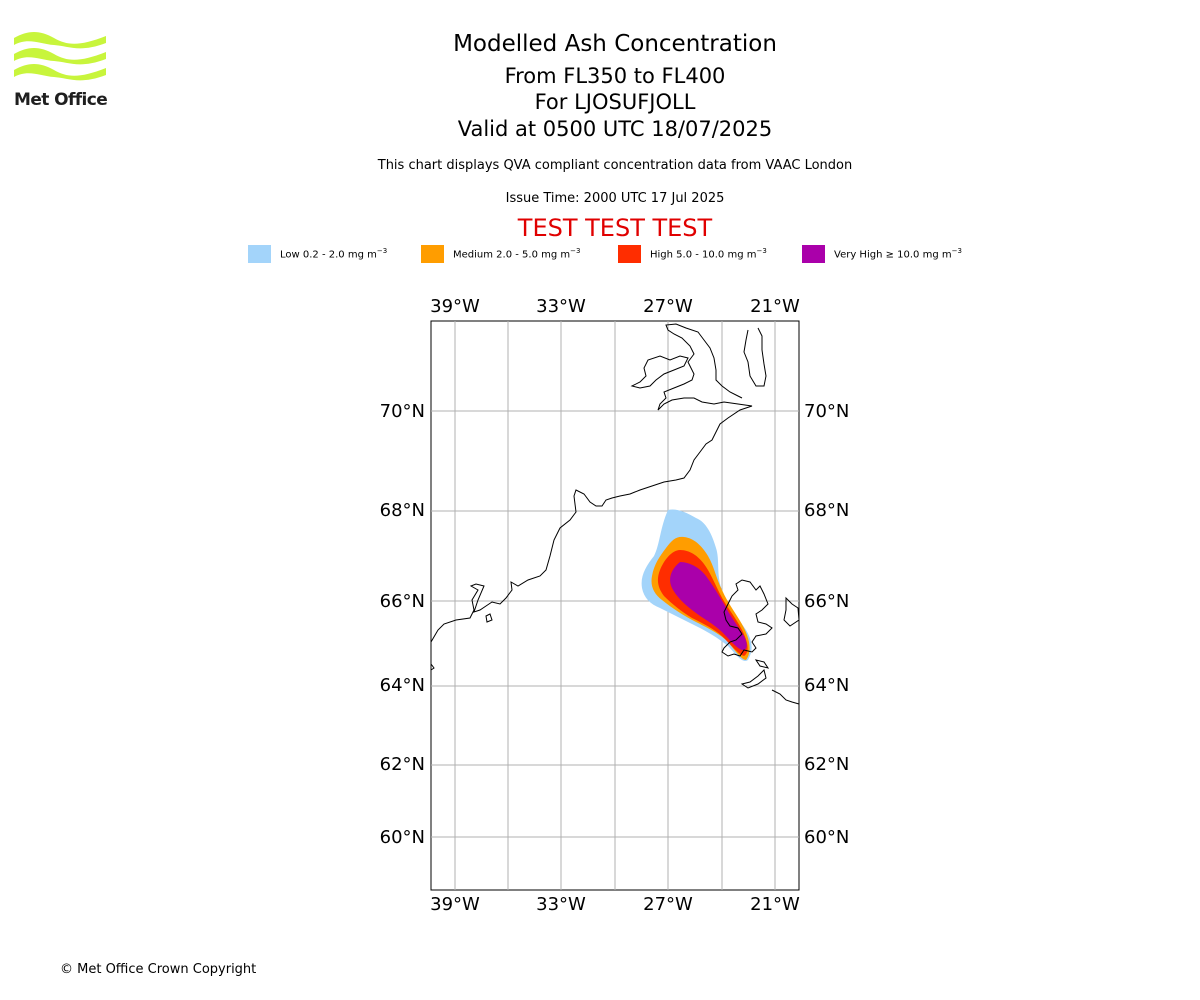 This screenshot has height=1000, width=1200. Describe the element at coordinates (708, 606) in the screenshot. I see `ash-contour-very-high` at that location.